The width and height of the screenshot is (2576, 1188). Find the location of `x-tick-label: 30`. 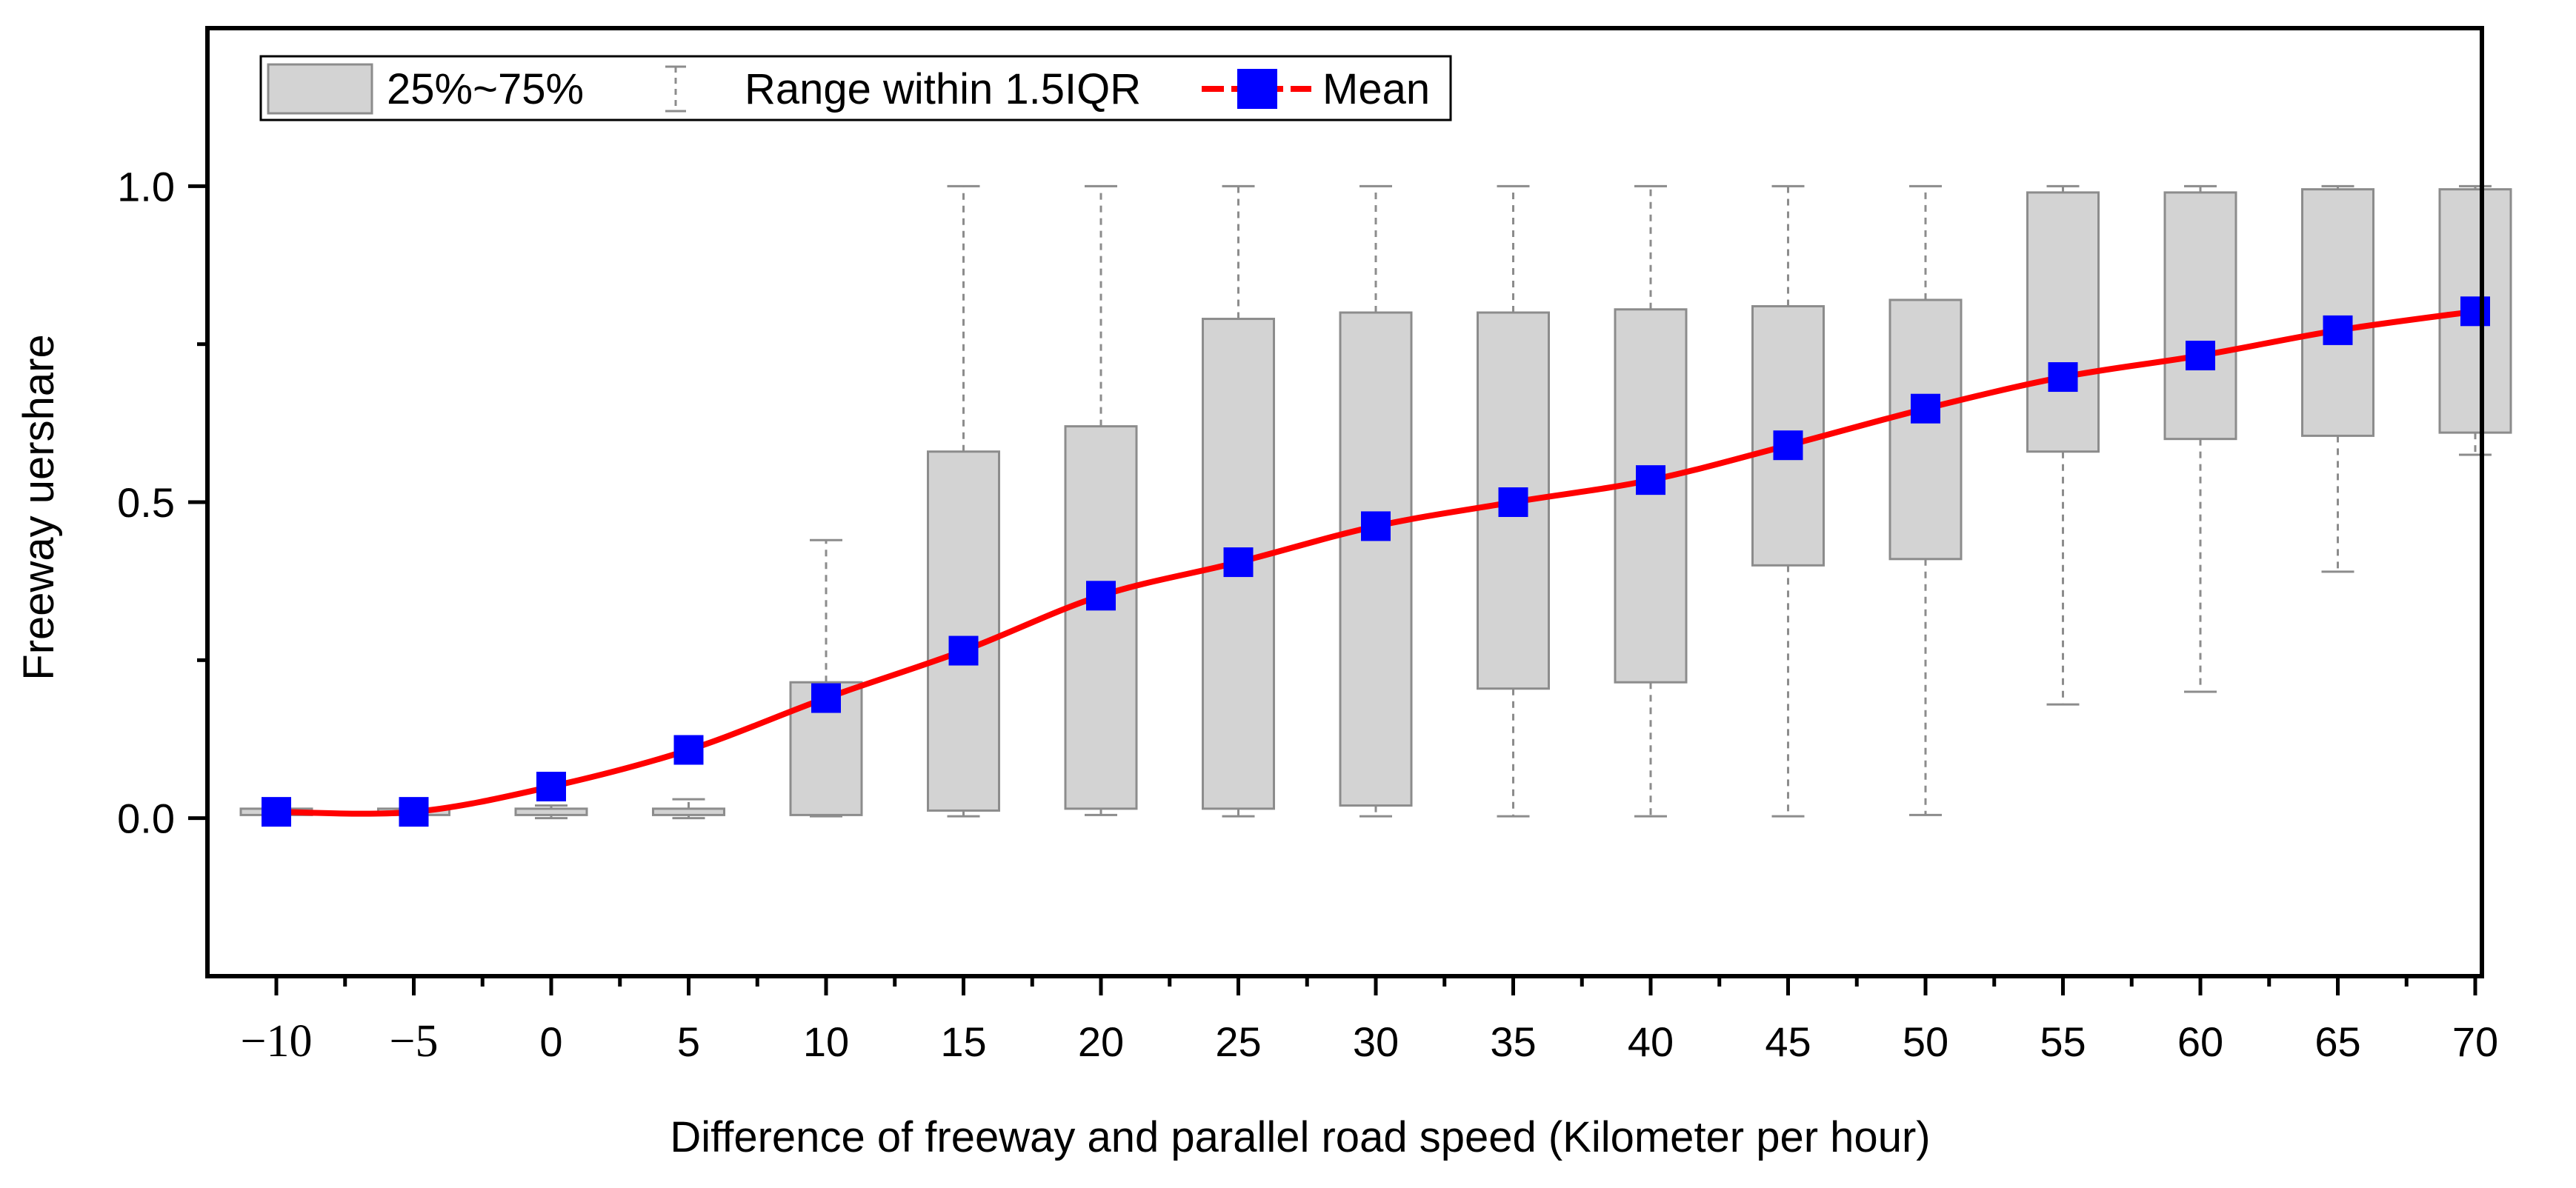

x-tick-label: 30 is located at coordinates (1376, 1041).